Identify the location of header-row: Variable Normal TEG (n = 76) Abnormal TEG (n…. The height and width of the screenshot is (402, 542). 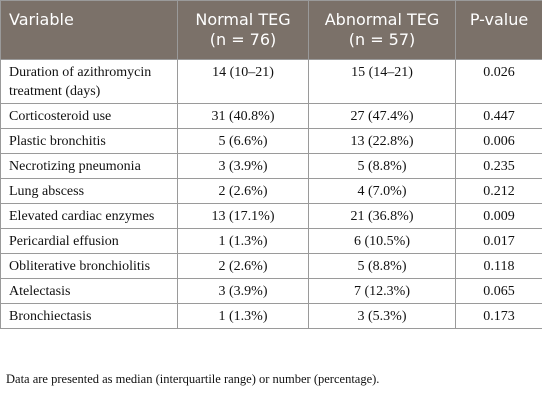
(271, 30).